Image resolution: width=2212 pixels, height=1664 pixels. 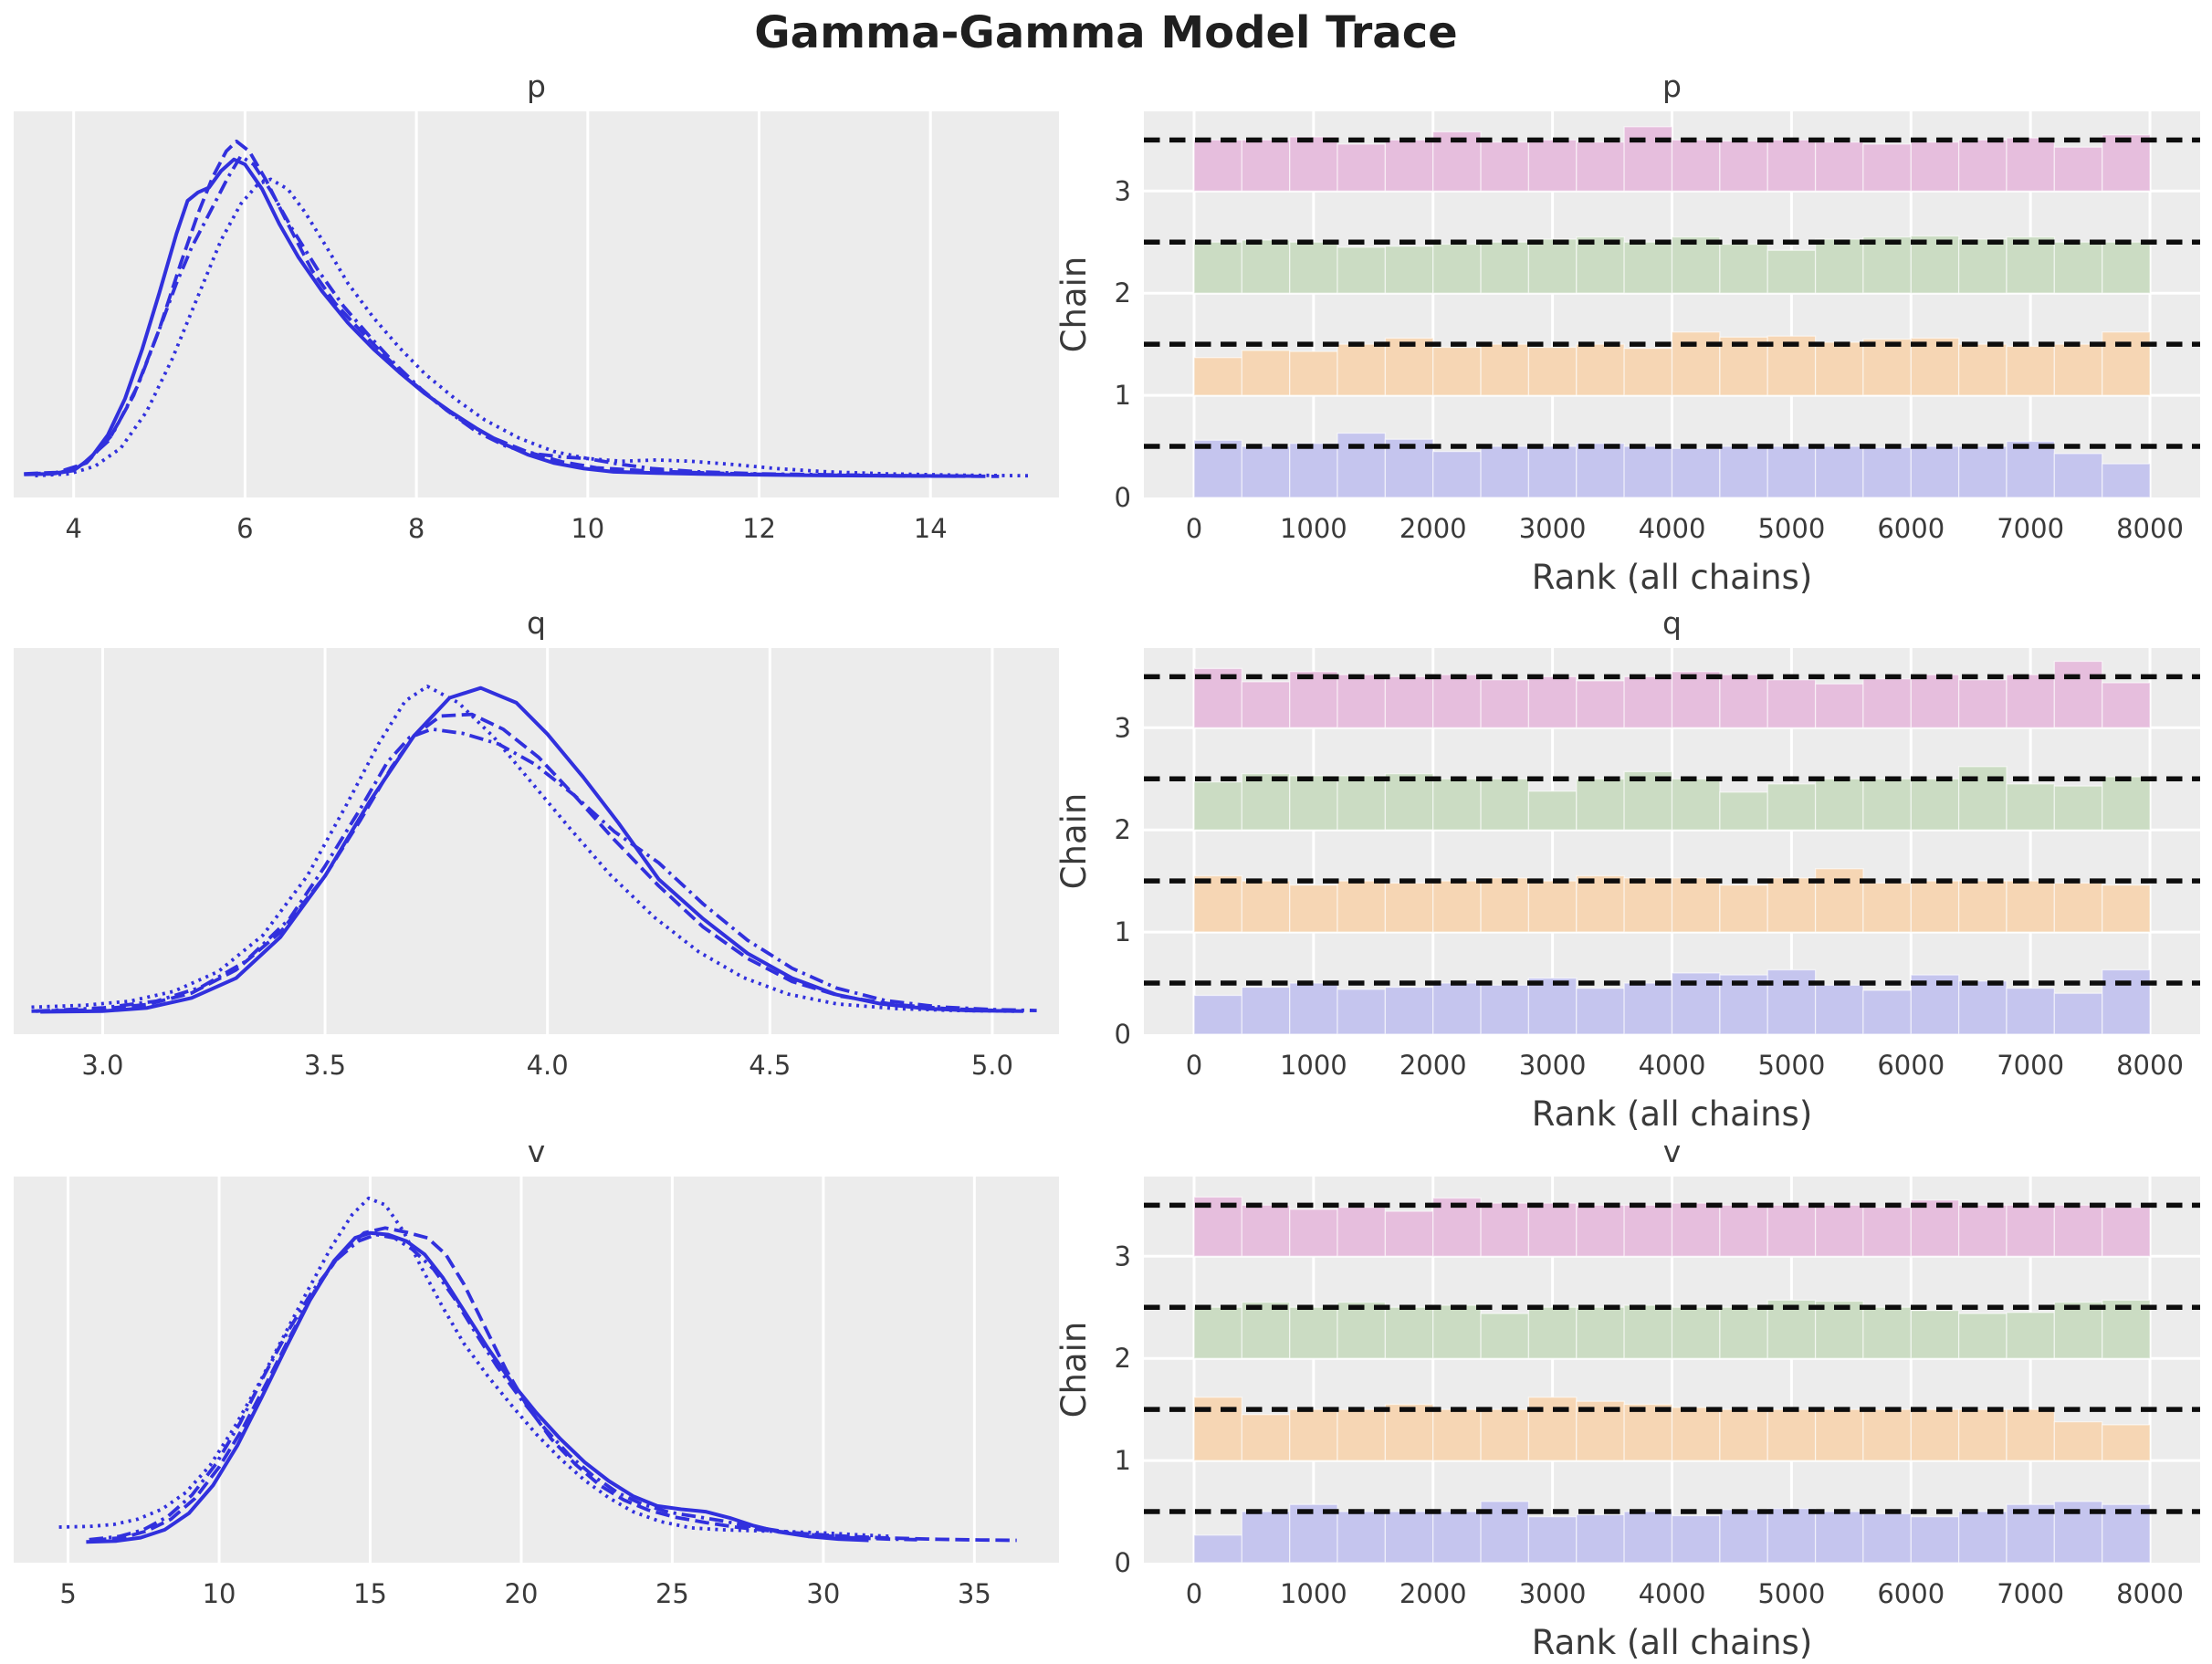 What do you see at coordinates (1123, 395) in the screenshot?
I see `y-tick-label: 1` at bounding box center [1123, 395].